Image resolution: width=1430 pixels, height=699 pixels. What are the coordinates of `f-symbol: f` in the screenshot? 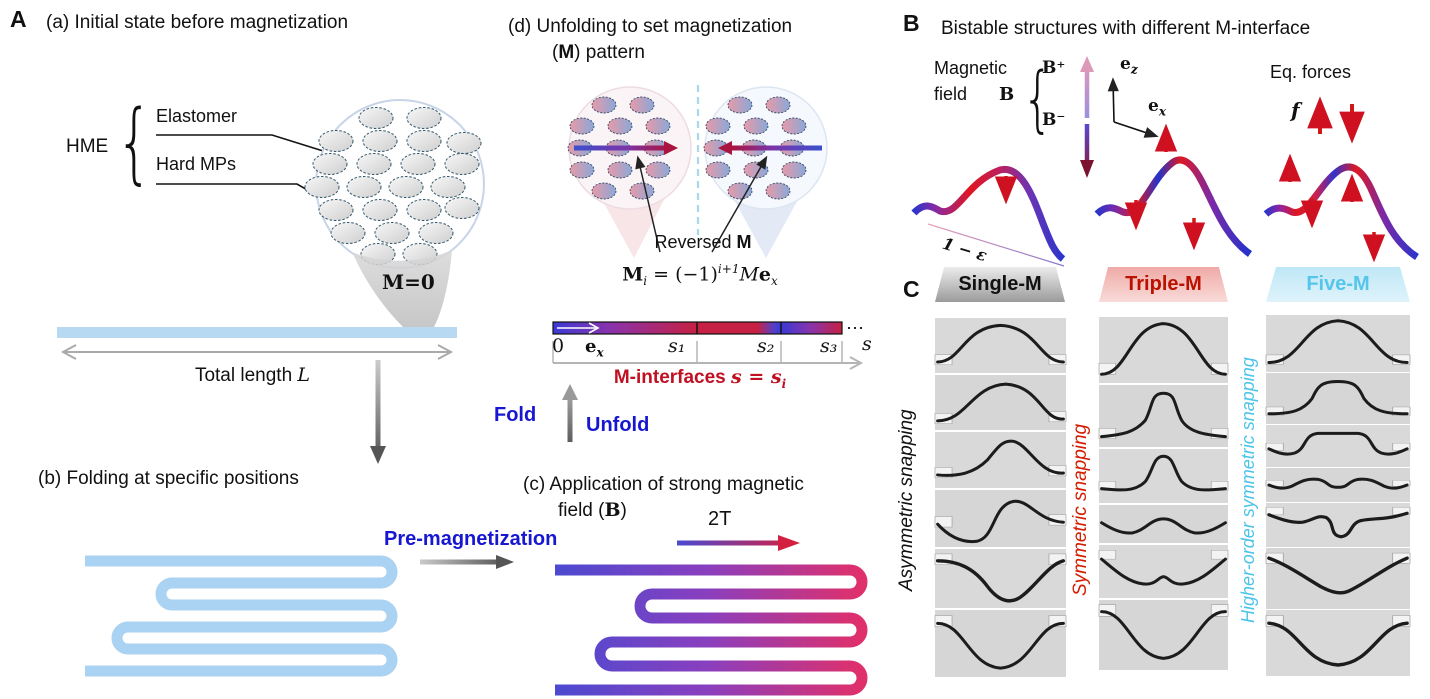 It's located at (1295, 110).